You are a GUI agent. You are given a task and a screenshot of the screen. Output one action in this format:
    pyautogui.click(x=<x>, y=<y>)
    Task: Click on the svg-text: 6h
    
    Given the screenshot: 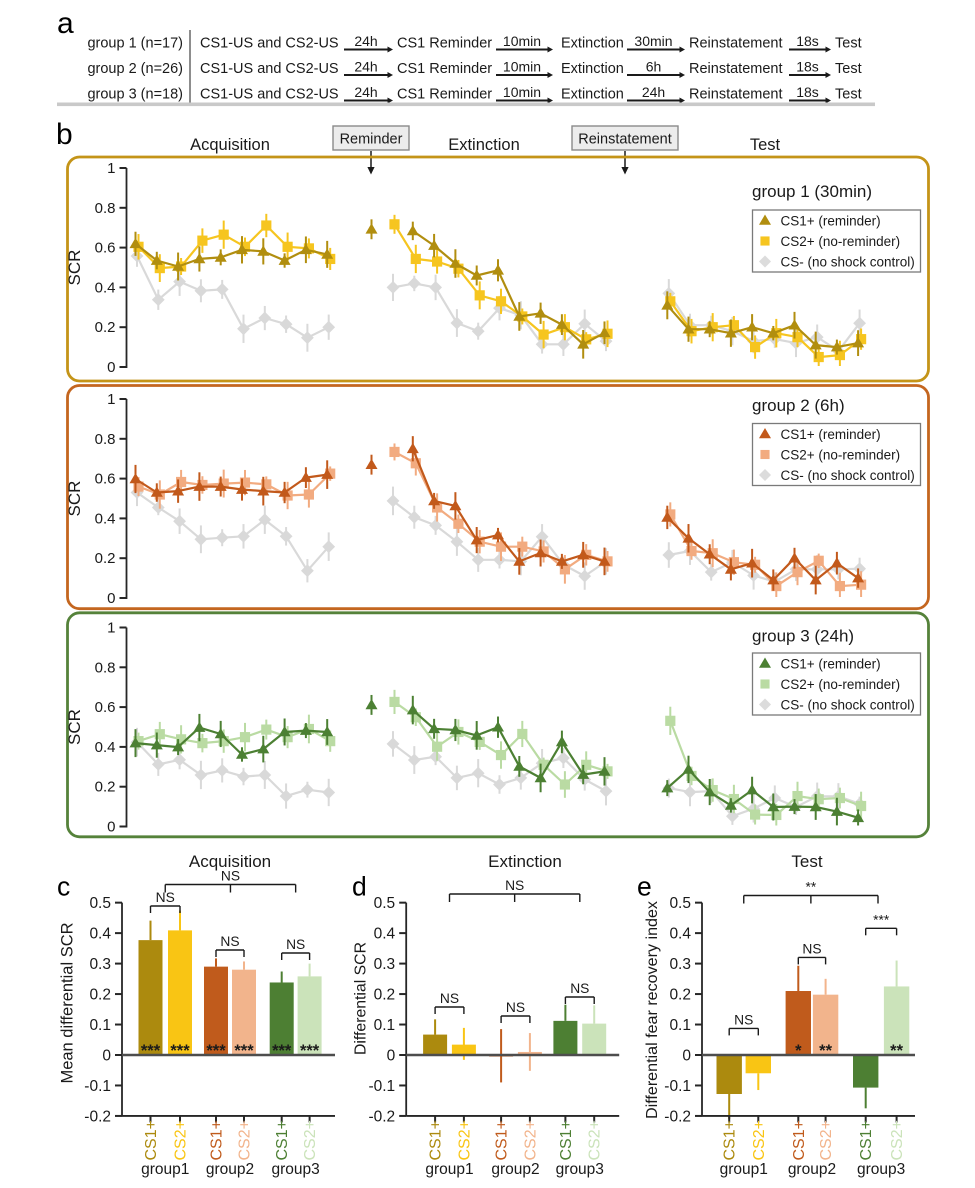 What is the action you would take?
    pyautogui.click(x=654, y=67)
    